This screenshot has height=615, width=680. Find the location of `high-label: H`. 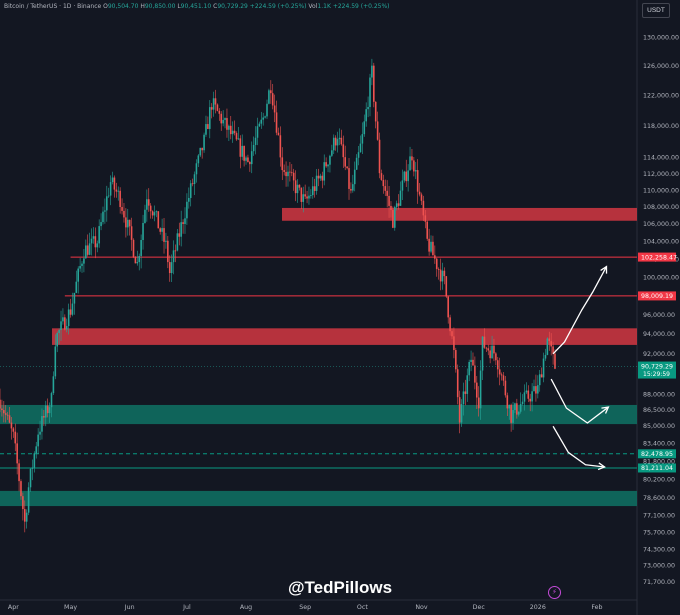

high-label: H is located at coordinates (142, 6).